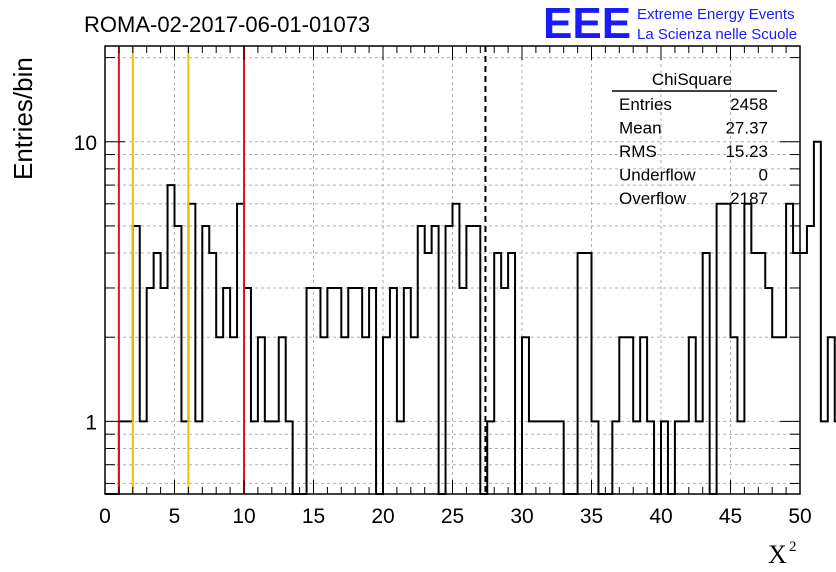 Image resolution: width=836 pixels, height=572 pixels. Describe the element at coordinates (85, 143) in the screenshot. I see `y-tick-label: 10` at that location.